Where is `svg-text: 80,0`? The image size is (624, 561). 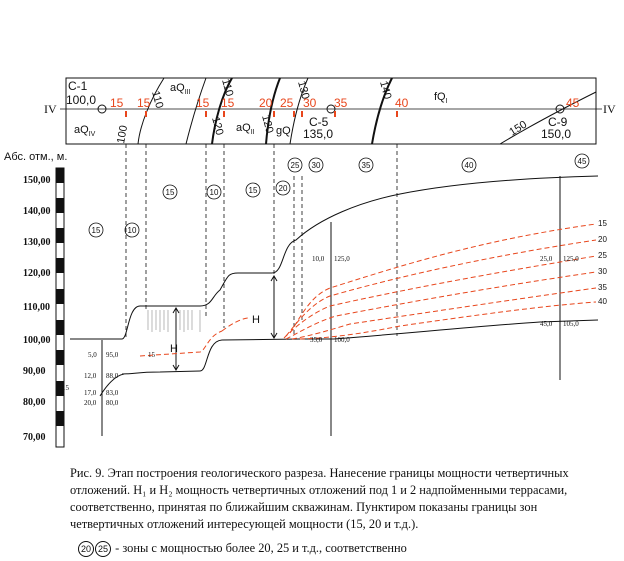 svg-text: 80,0 is located at coordinates (112, 403).